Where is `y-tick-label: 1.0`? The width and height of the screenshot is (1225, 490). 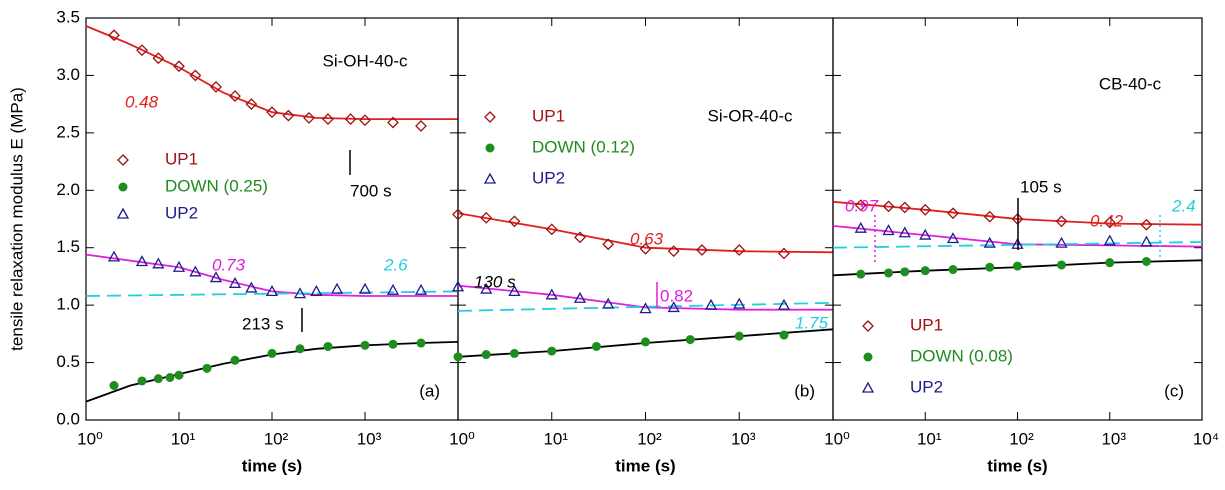
y-tick-label: 1.0 is located at coordinates (68, 304).